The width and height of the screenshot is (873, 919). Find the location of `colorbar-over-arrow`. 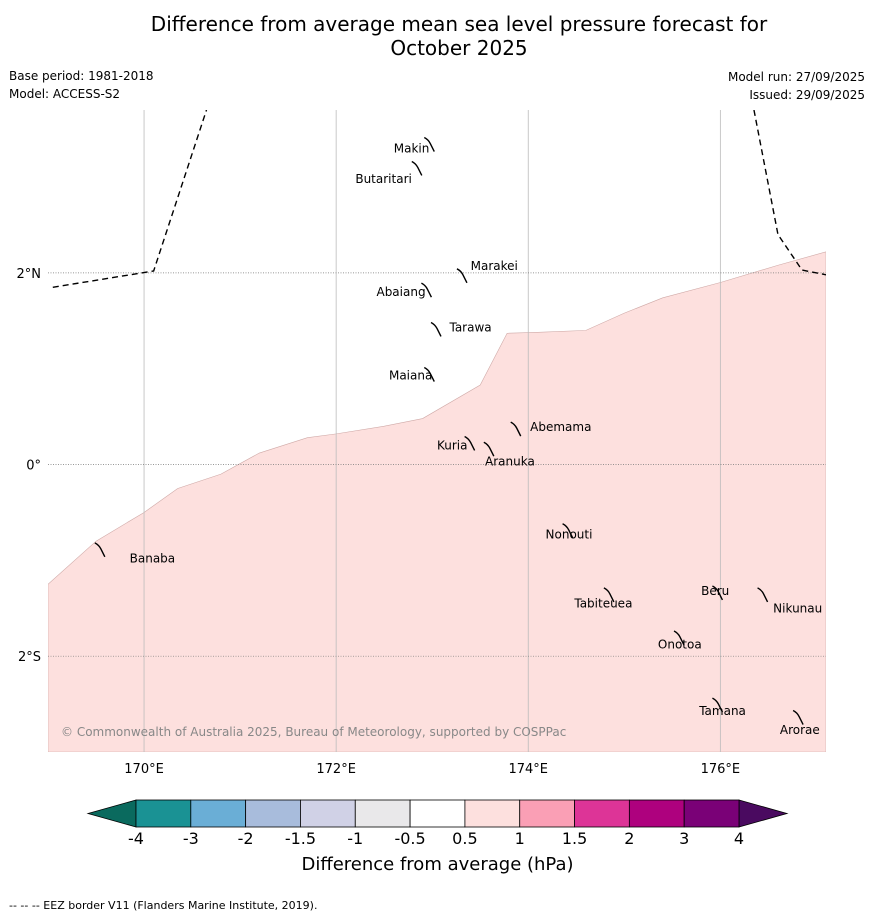

colorbar-over-arrow is located at coordinates (763, 813).